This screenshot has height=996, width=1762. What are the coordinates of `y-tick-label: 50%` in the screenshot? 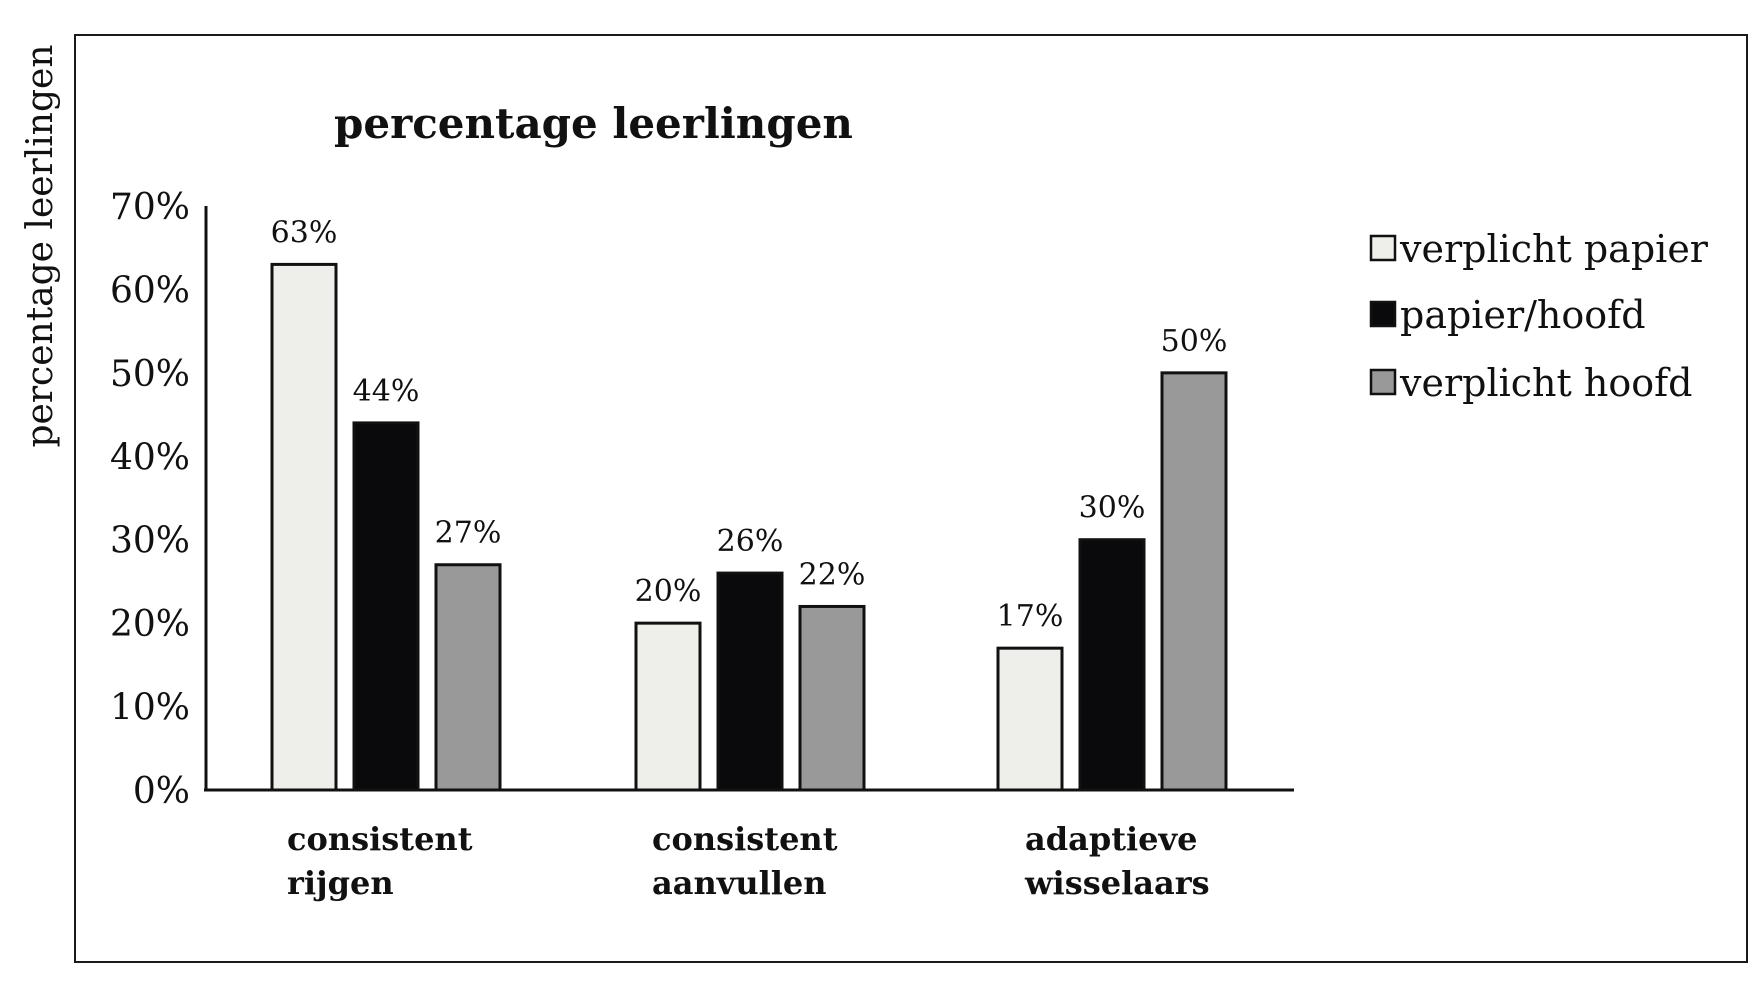 It's located at (150, 374).